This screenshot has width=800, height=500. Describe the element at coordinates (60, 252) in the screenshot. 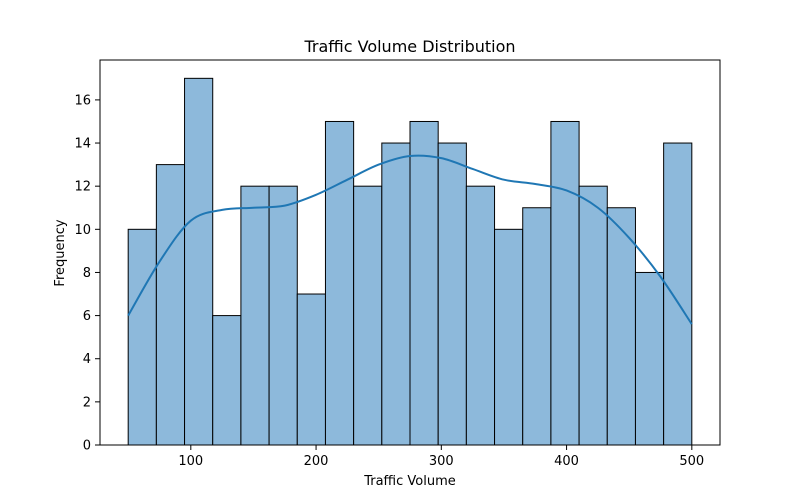

I see `y-axis-label: Frequency` at that location.